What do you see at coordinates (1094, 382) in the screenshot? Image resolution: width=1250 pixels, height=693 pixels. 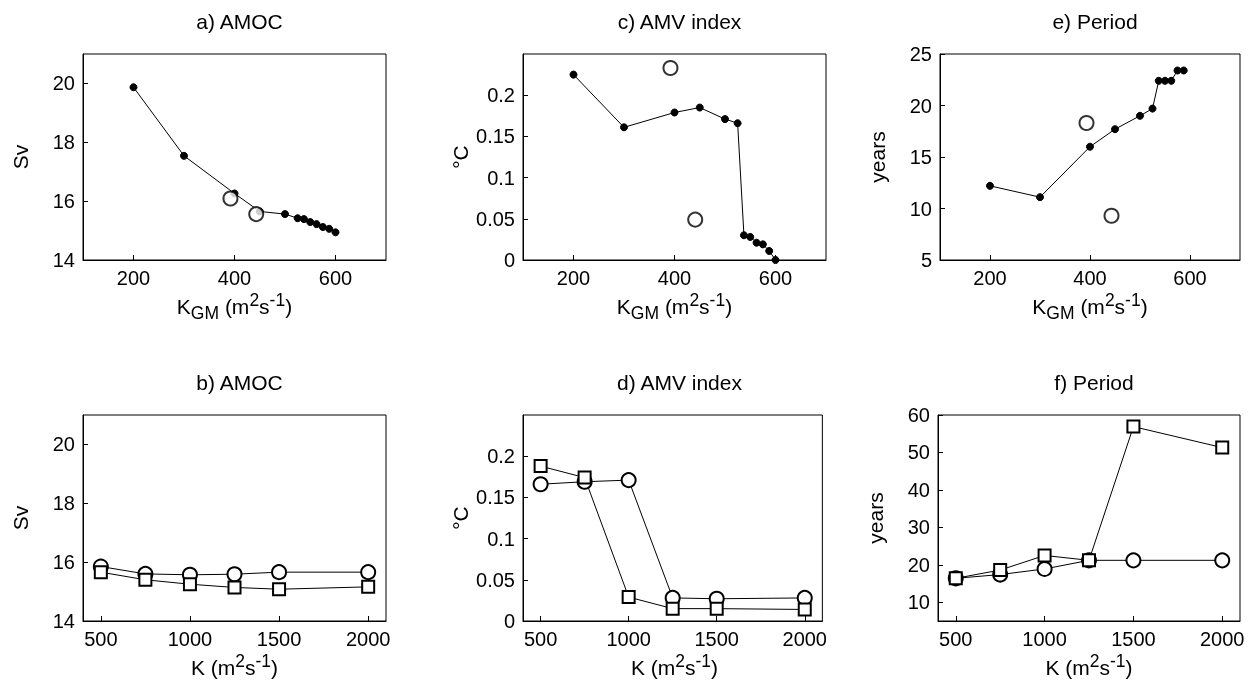 I see `chart-title: f) Period` at bounding box center [1094, 382].